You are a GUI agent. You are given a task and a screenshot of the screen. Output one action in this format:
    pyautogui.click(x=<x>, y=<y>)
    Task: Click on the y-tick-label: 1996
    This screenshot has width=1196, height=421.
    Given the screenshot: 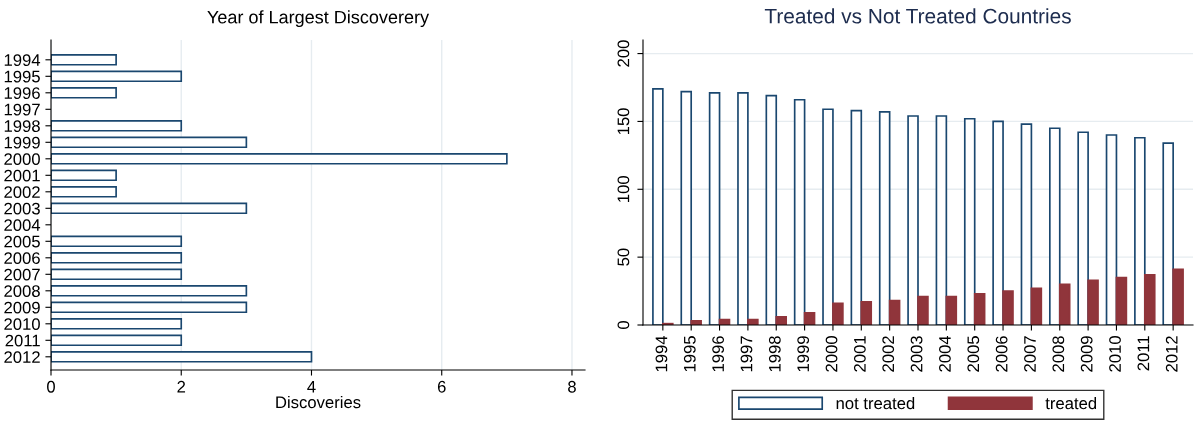 What is the action you would take?
    pyautogui.click(x=22, y=93)
    